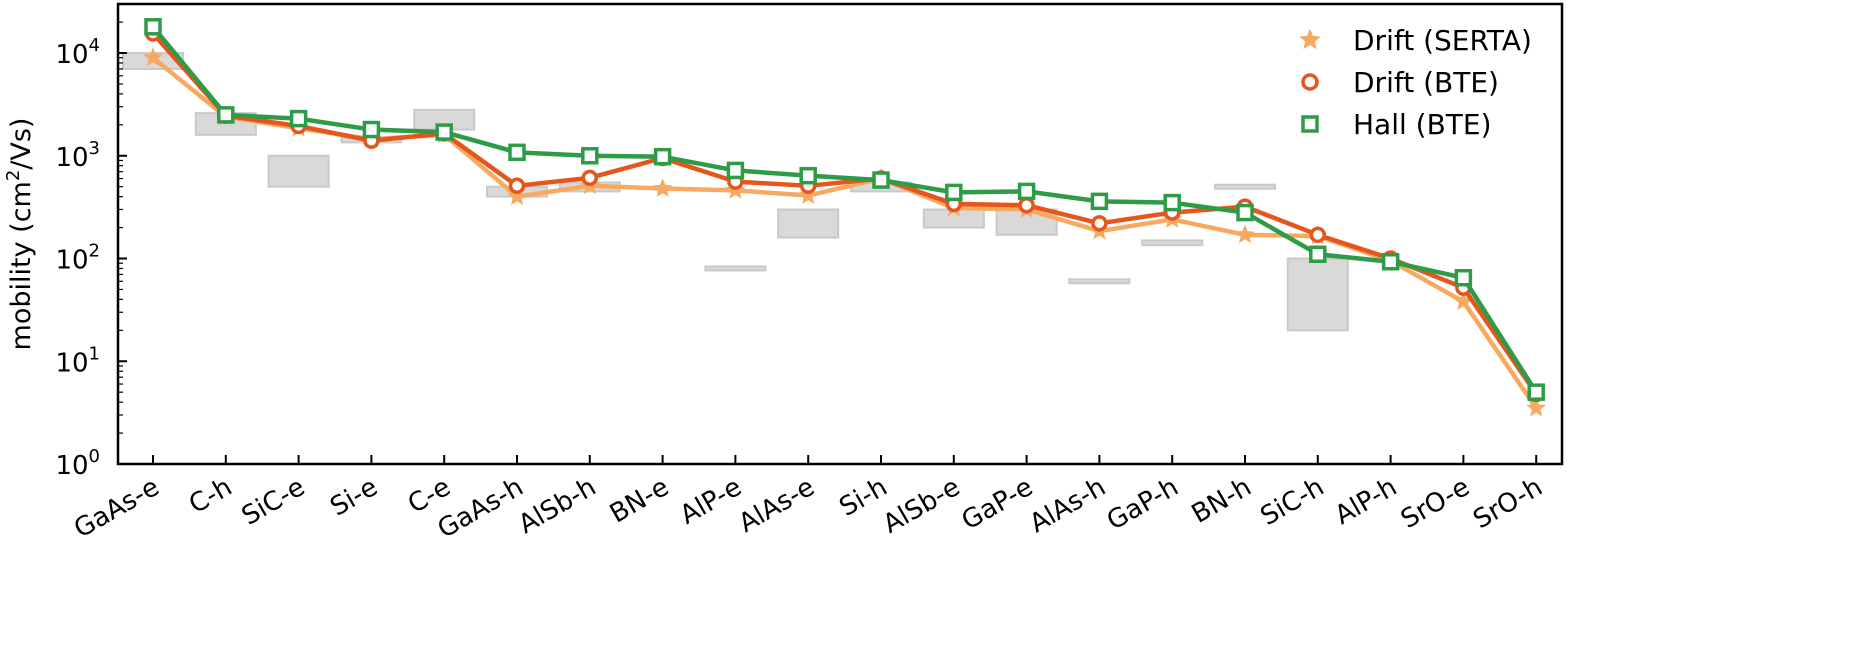 Image resolution: width=1863 pixels, height=658 pixels. What do you see at coordinates (298, 171) in the screenshot?
I see `range-box-SiC-e` at bounding box center [298, 171].